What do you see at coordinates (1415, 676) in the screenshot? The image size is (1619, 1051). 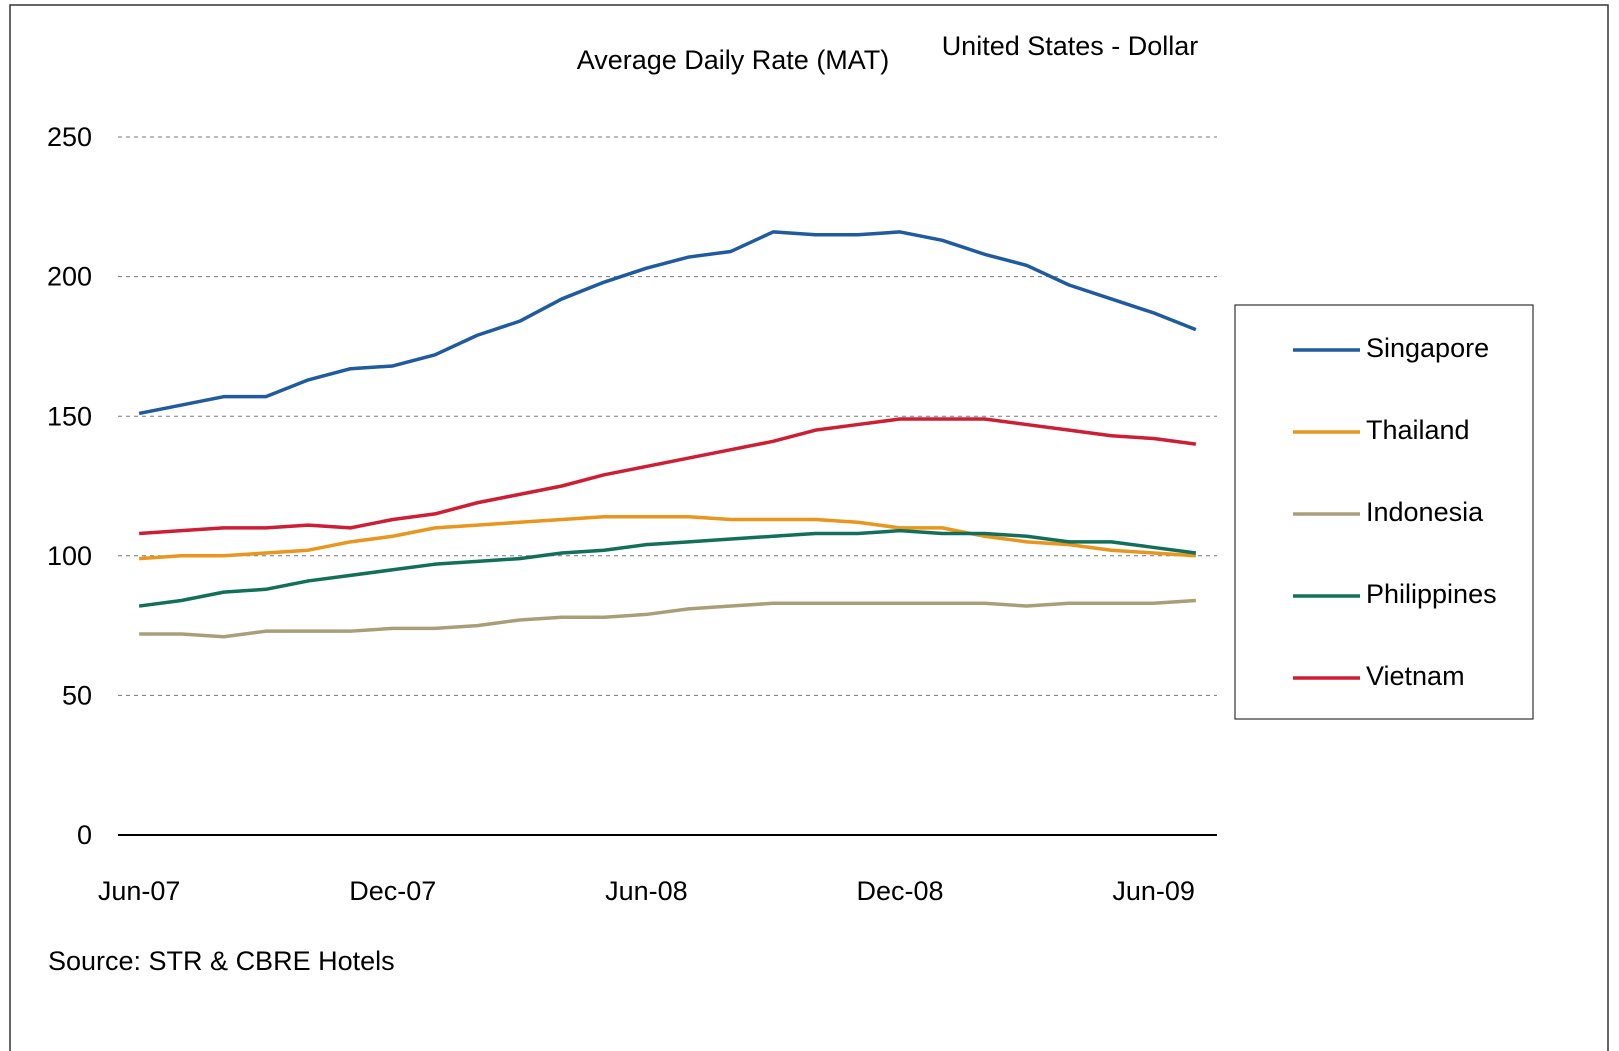 I see `legend-label: Vietnam` at bounding box center [1415, 676].